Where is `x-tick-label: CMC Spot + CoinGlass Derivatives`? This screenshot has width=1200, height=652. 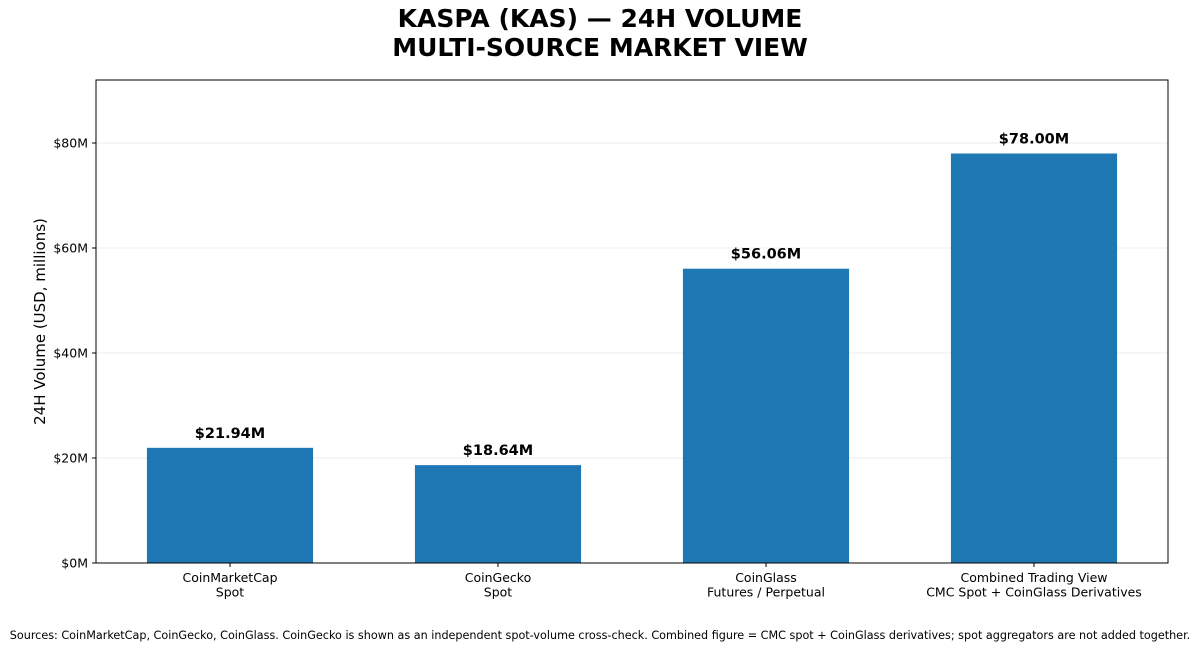
x-tick-label: CMC Spot + CoinGlass Derivatives is located at coordinates (1034, 592).